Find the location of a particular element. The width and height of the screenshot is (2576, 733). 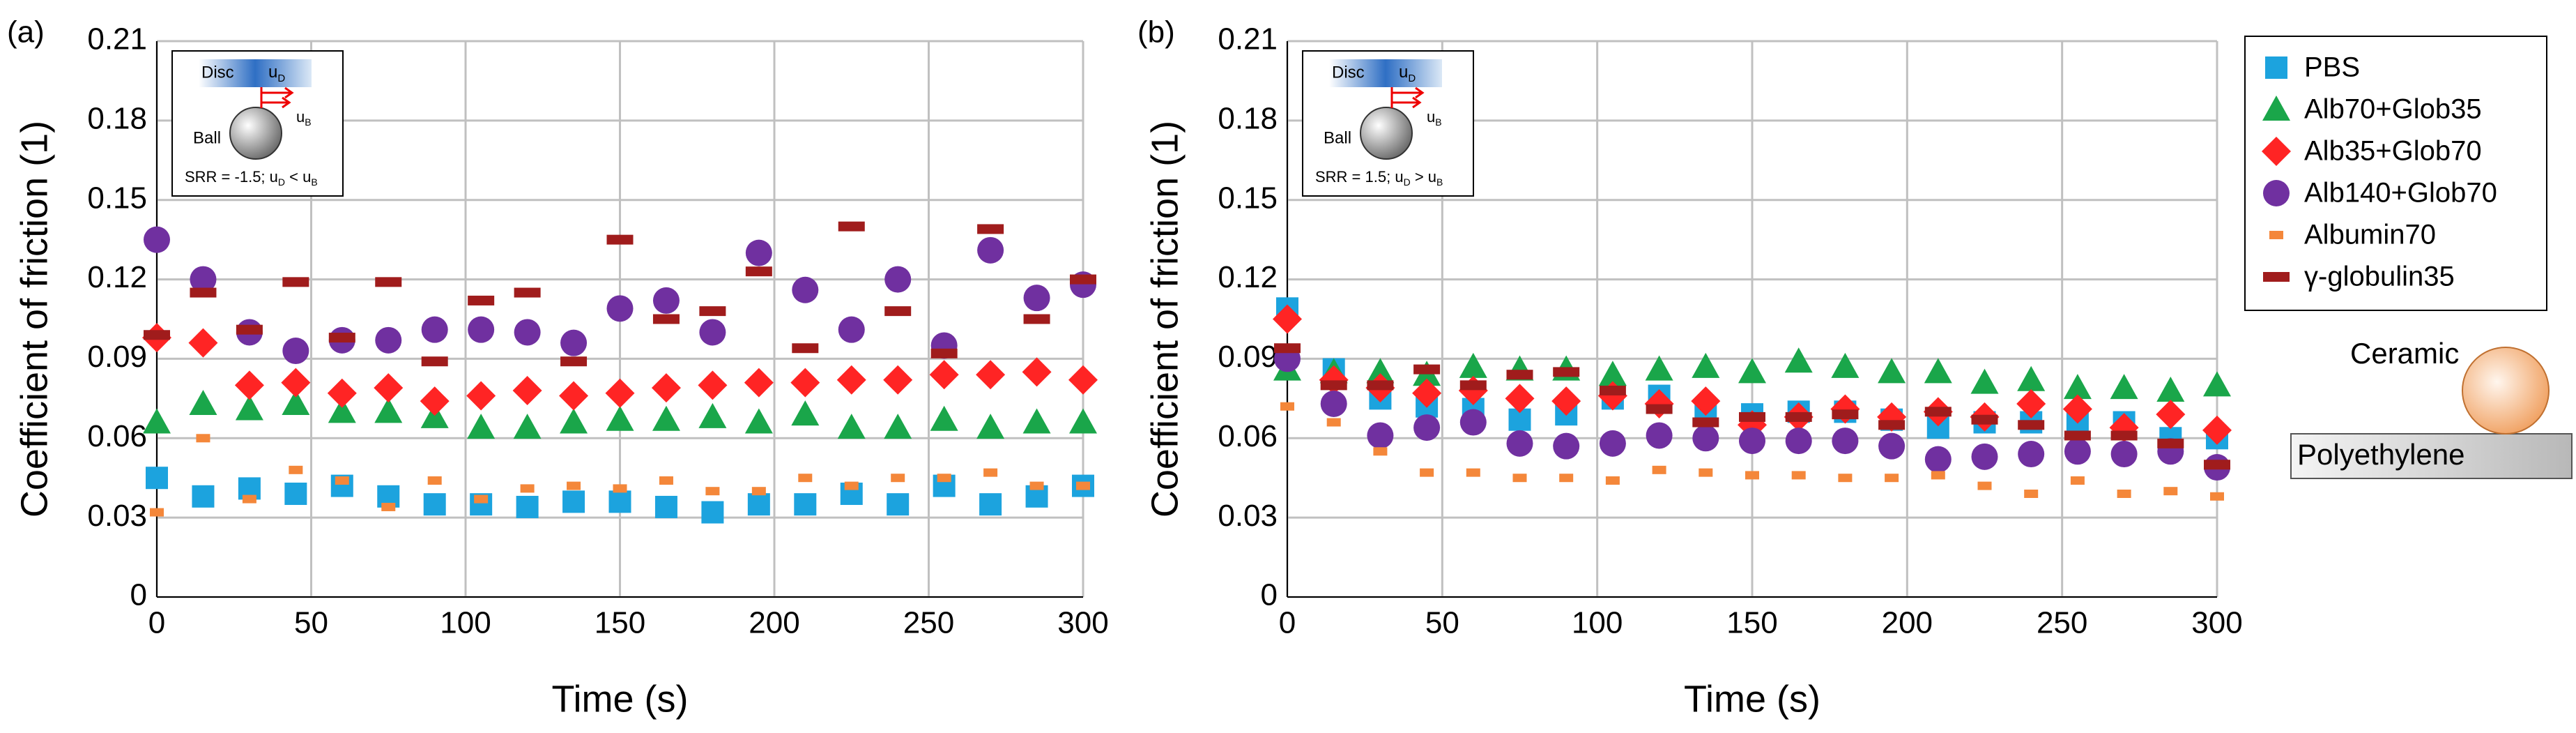

x-tick-label: 100 is located at coordinates (1597, 623).